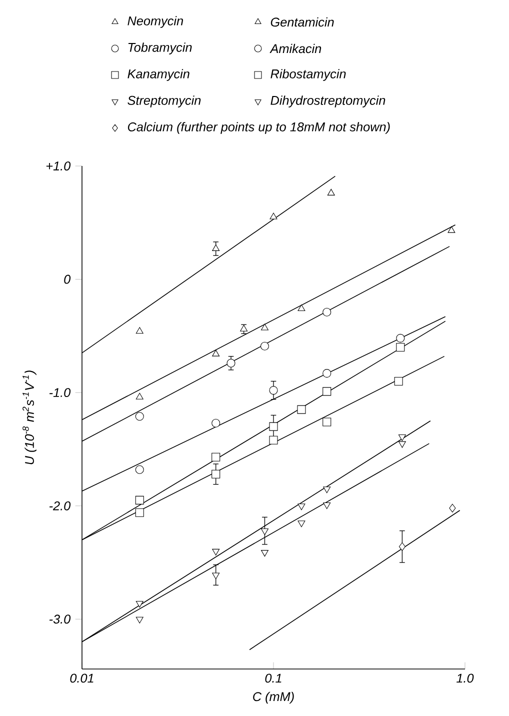 The image size is (509, 716). I want to click on y-tick-label: -1.0, so click(60, 393).